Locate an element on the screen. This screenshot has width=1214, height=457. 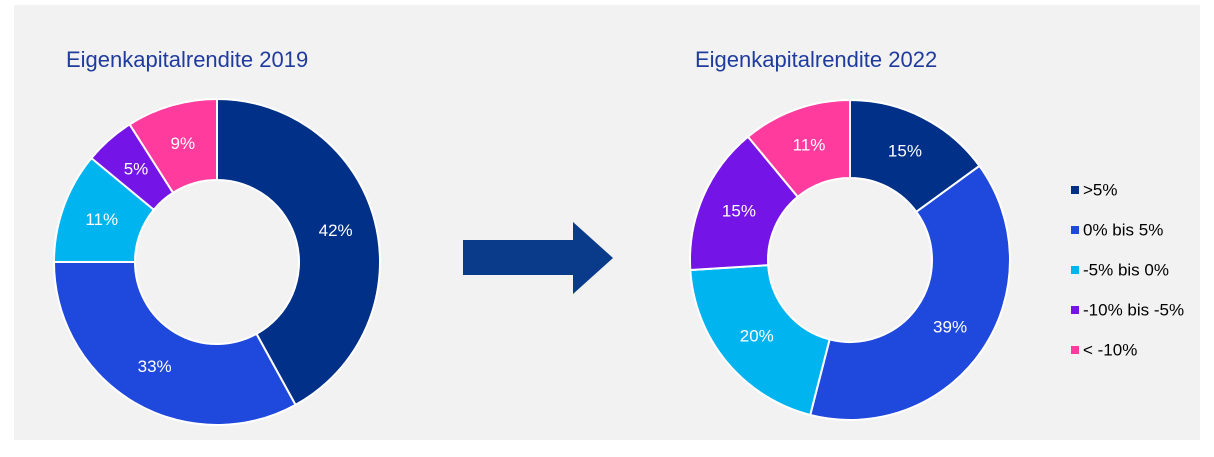
arrow-body is located at coordinates (519, 257).